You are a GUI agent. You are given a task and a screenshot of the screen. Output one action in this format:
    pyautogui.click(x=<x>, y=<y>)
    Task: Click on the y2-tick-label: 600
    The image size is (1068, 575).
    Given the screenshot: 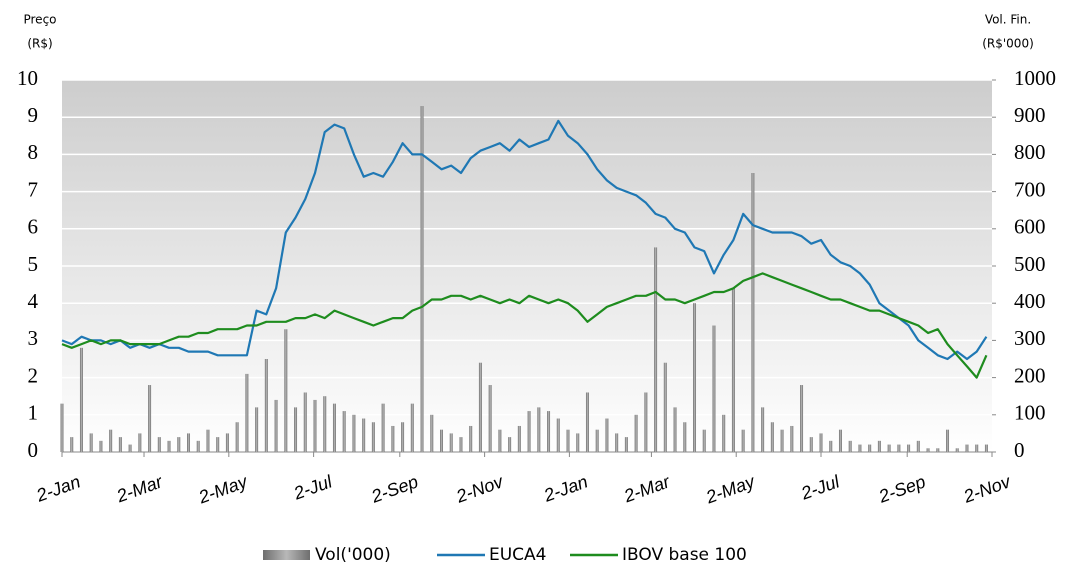 What is the action you would take?
    pyautogui.click(x=1030, y=227)
    